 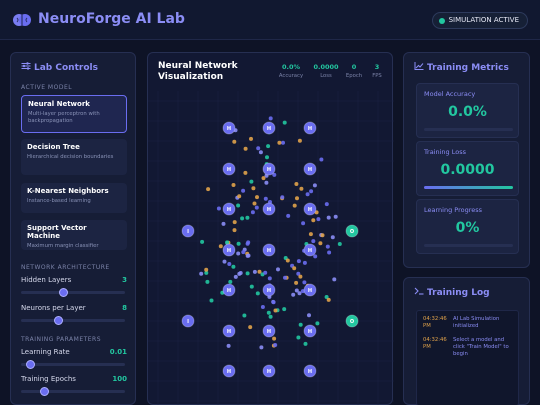 What do you see at coordinates (47, 87) in the screenshot?
I see `active-model-label: ACTIVE MODEL` at bounding box center [47, 87].